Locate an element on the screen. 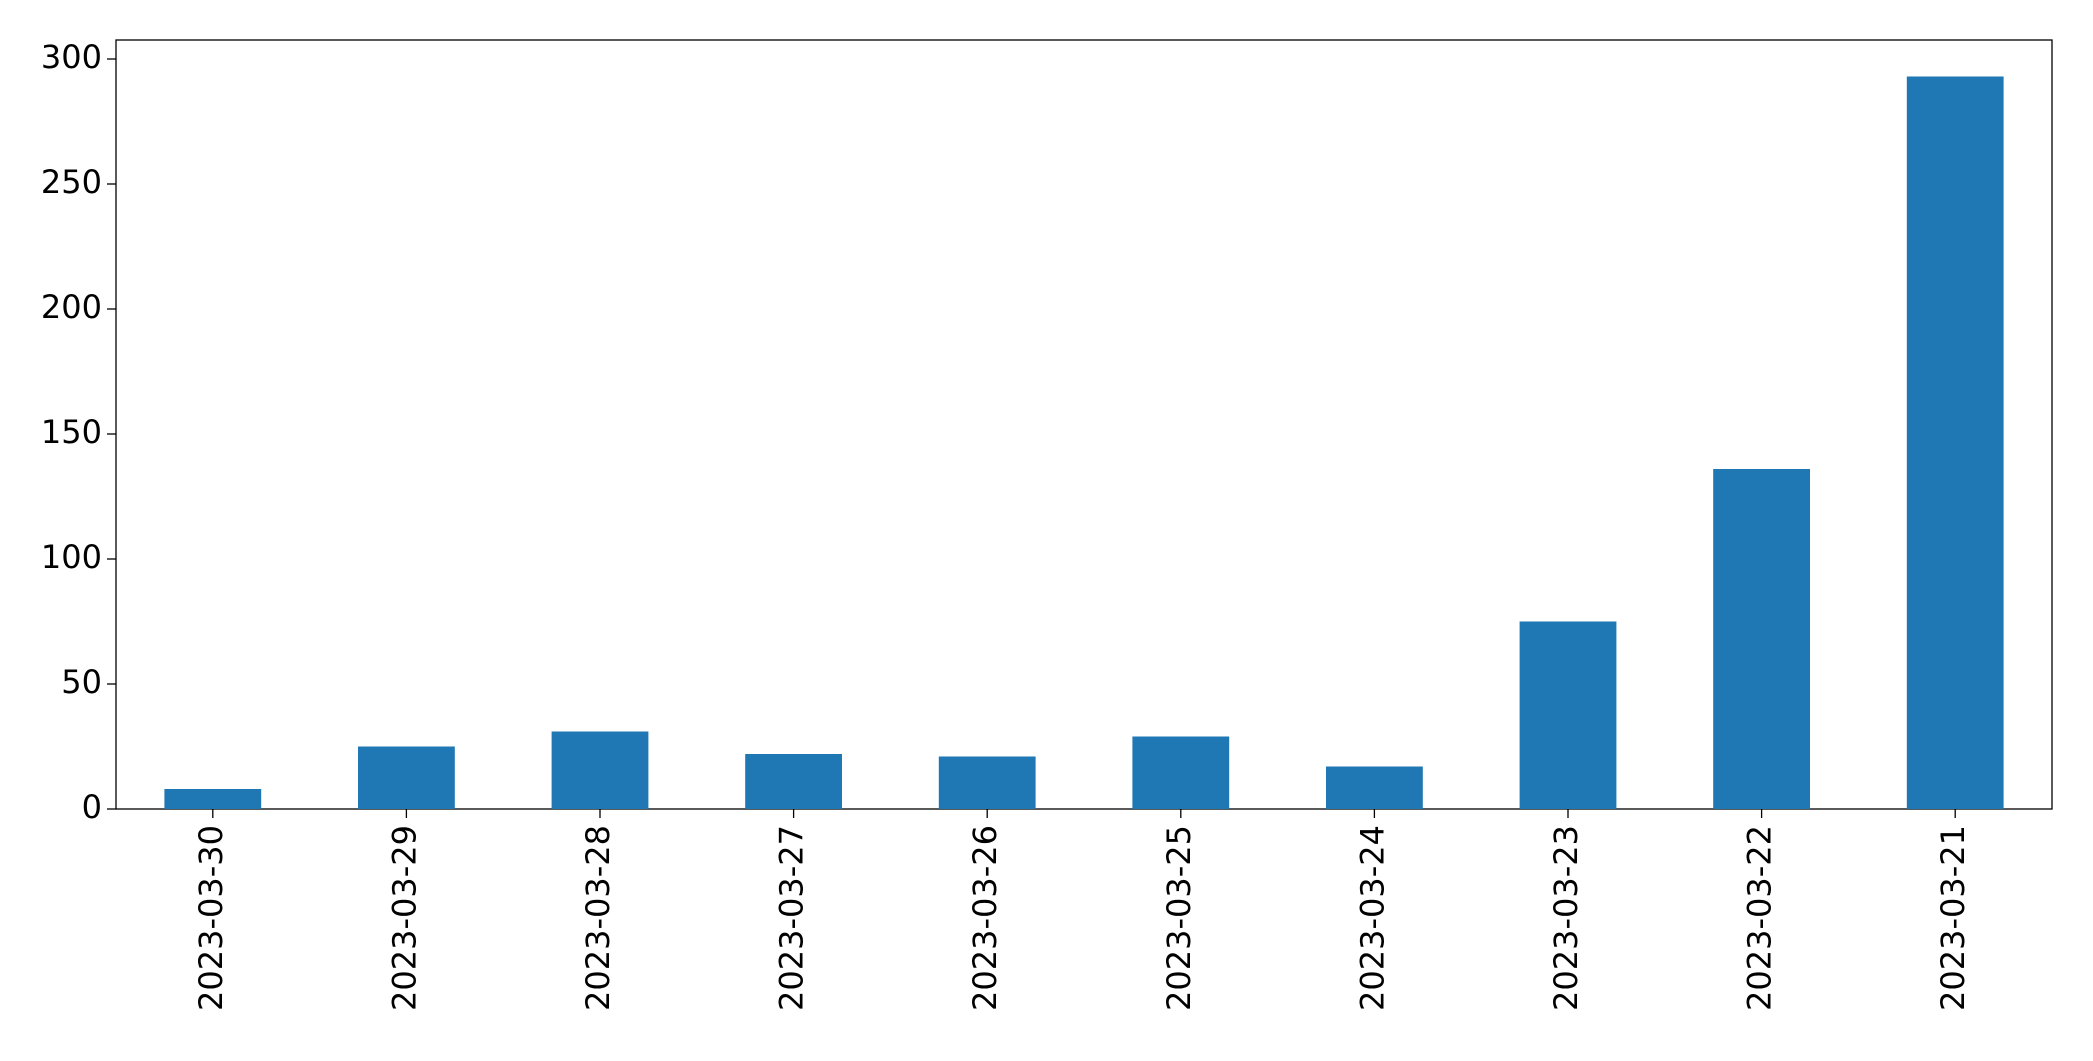 The height and width of the screenshot is (1061, 2093). x-tick-label: 2023-03-29 is located at coordinates (404, 918).